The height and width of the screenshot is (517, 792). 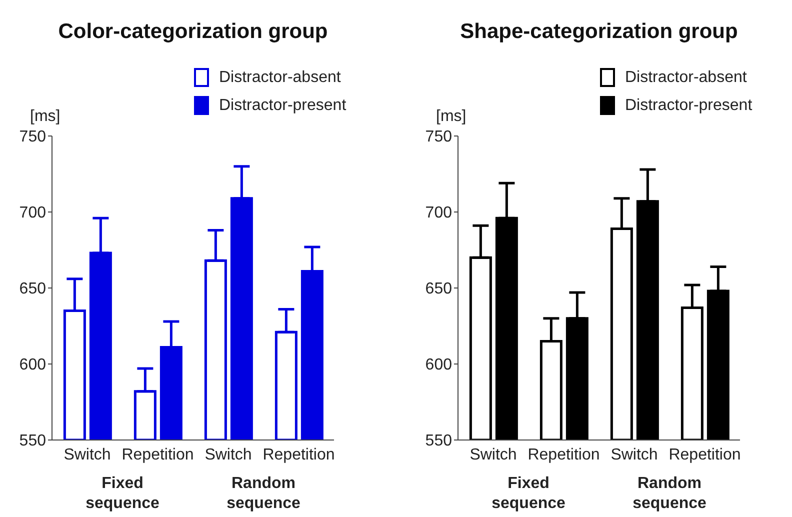 What do you see at coordinates (193, 32) in the screenshot?
I see `chart-title: Color-categorization group` at bounding box center [193, 32].